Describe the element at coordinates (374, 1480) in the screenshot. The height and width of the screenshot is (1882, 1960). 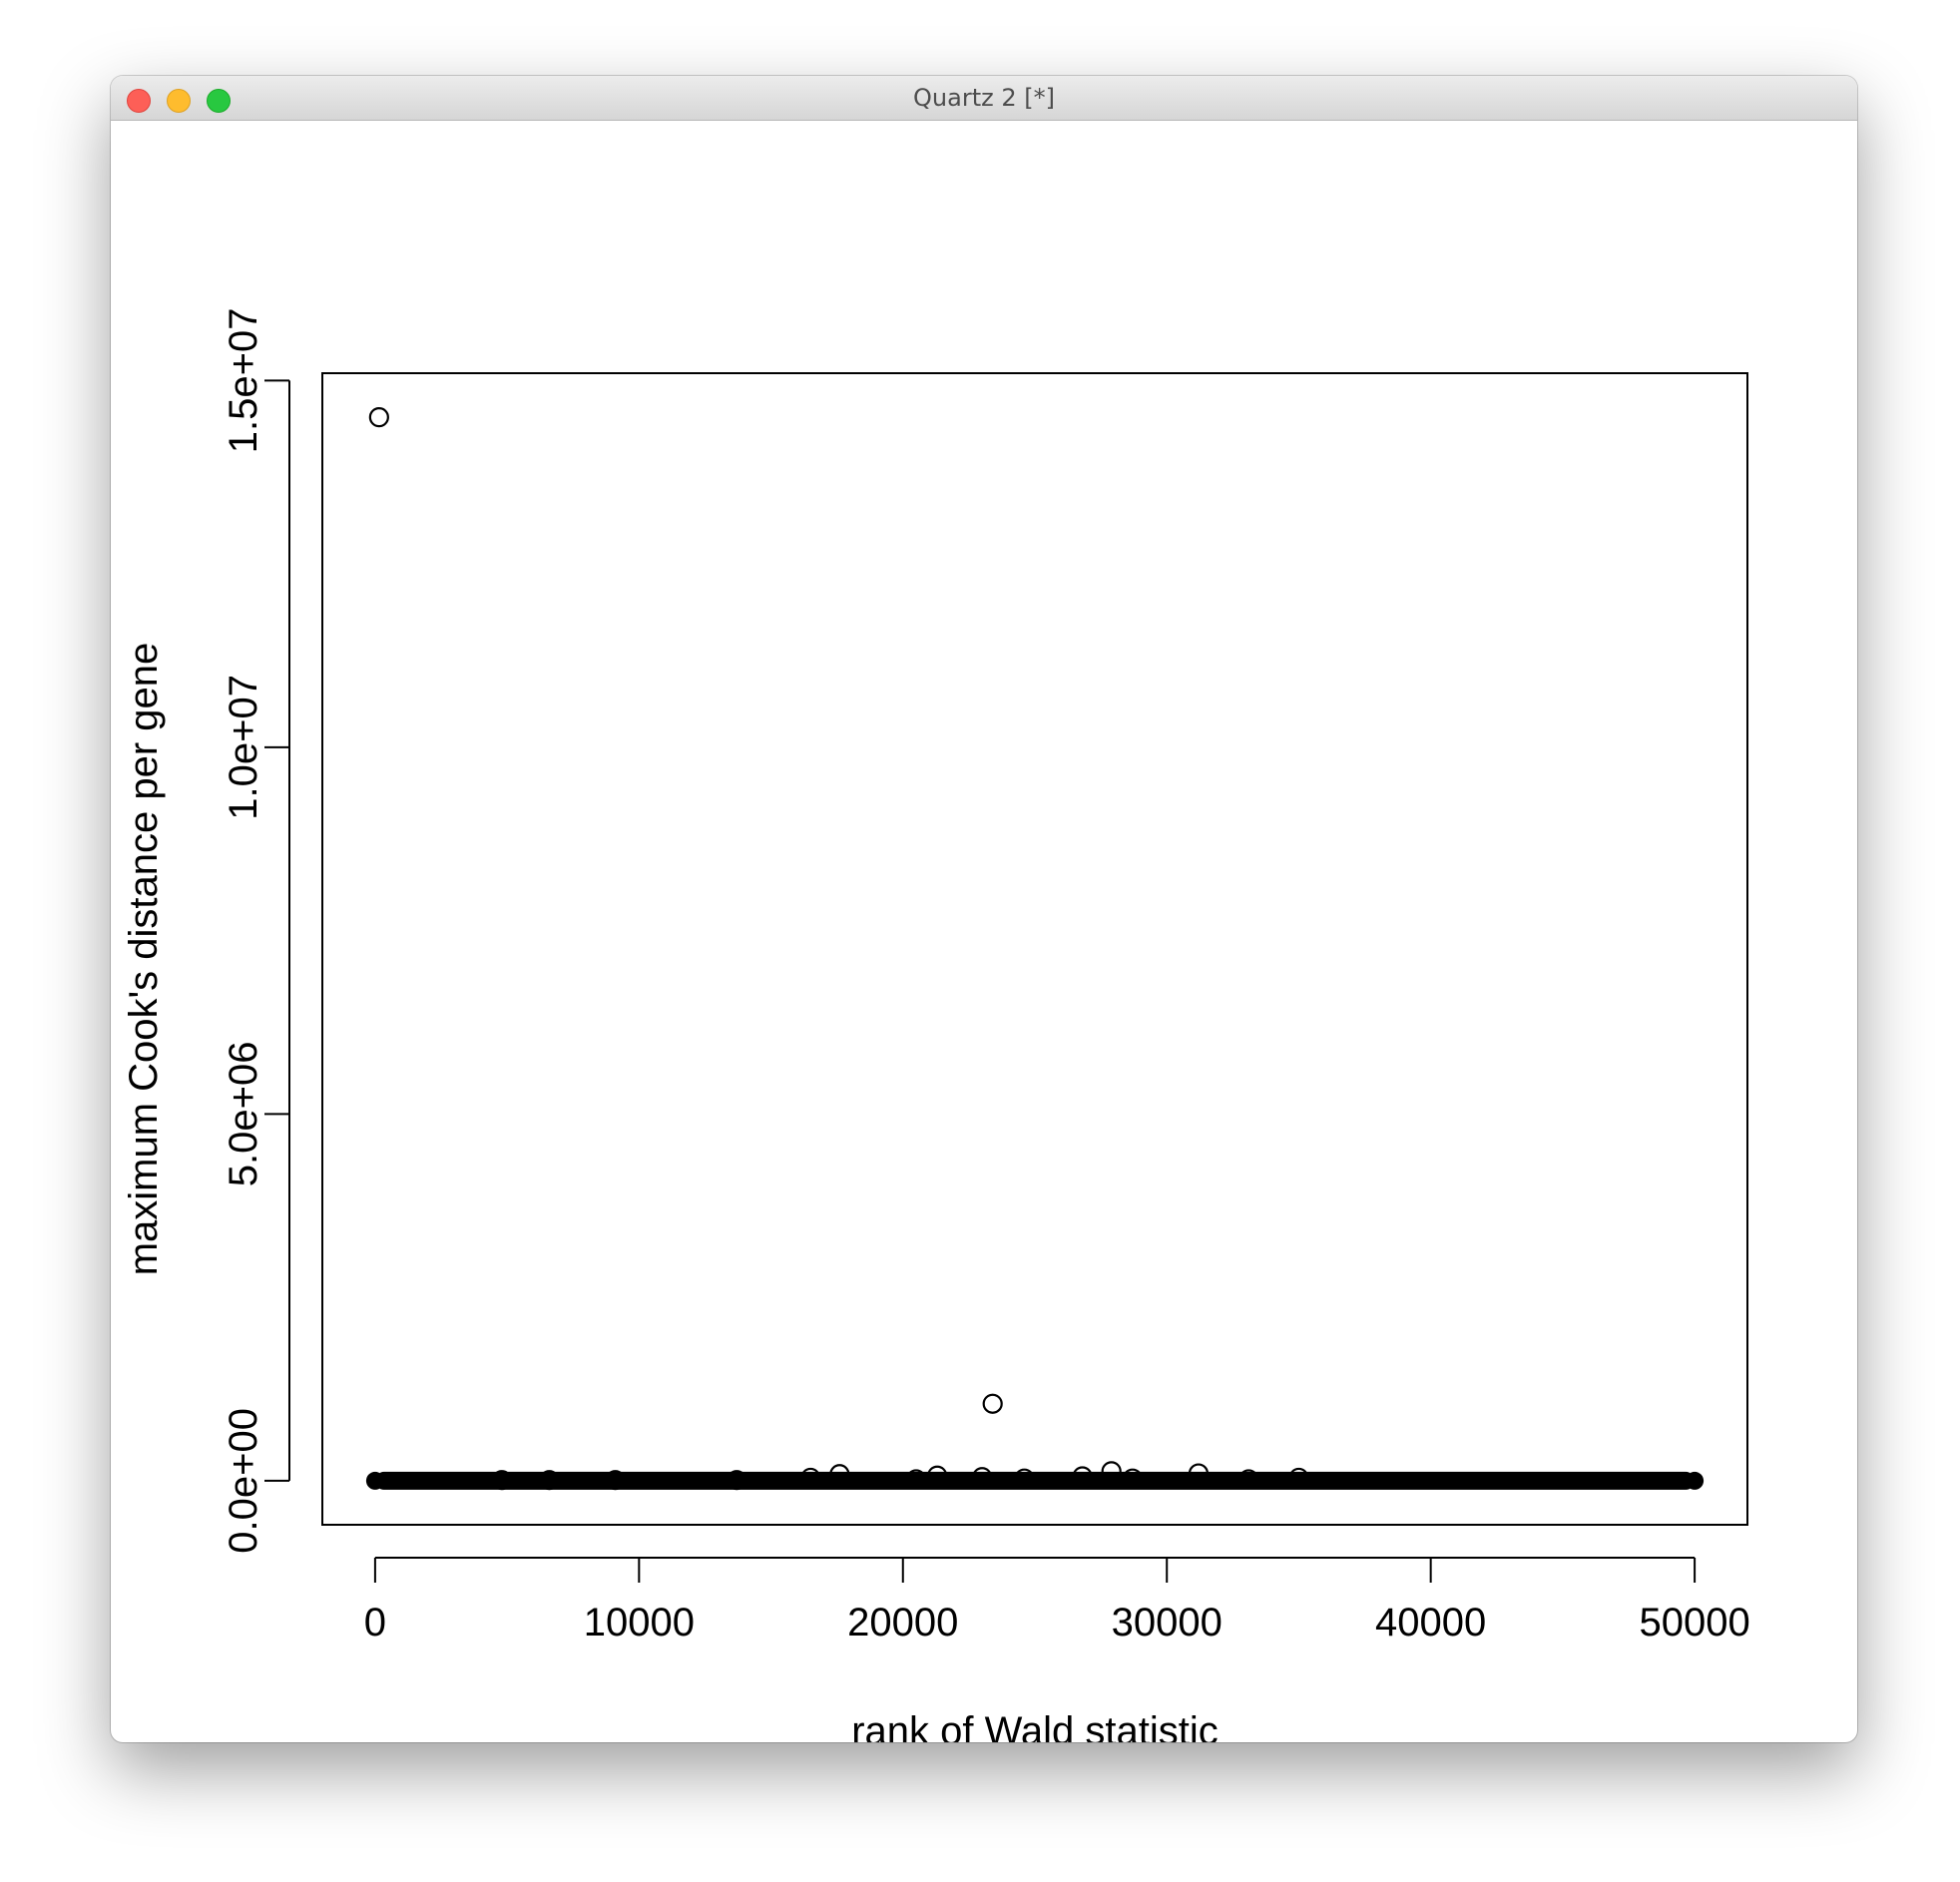
I see `band-start-point` at that location.